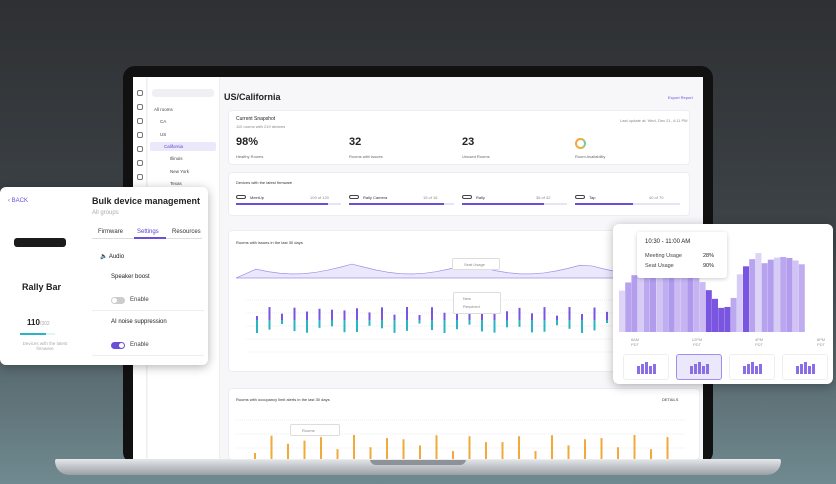 This screenshot has height=484, width=836. What do you see at coordinates (459, 137) in the screenshot?
I see `snapshot-card` at bounding box center [459, 137].